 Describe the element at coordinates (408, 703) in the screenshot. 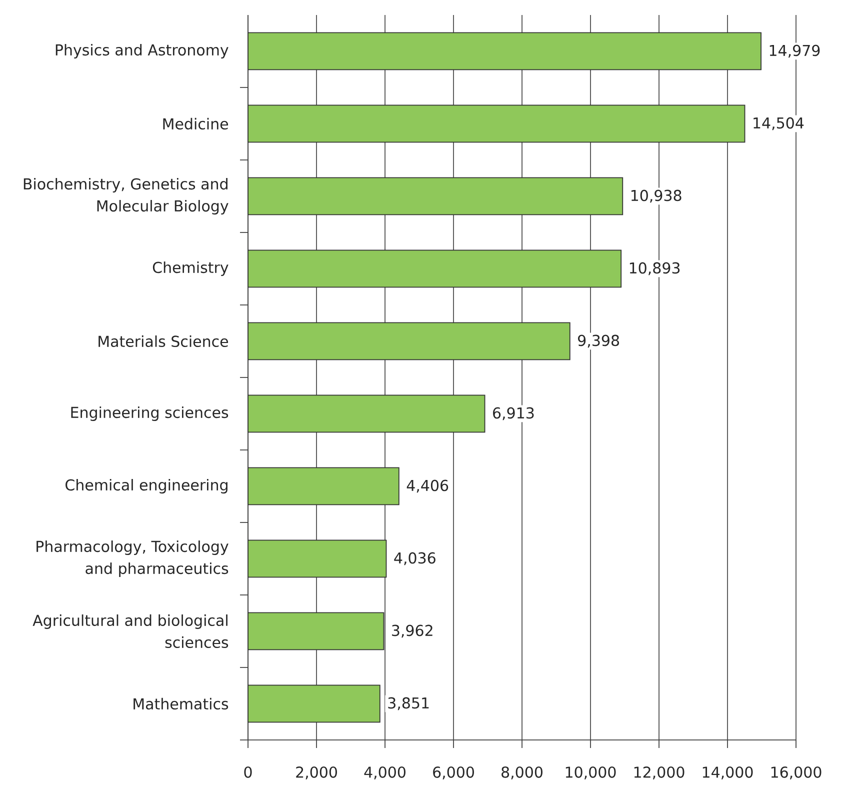

I see `data-label: 3,851` at that location.